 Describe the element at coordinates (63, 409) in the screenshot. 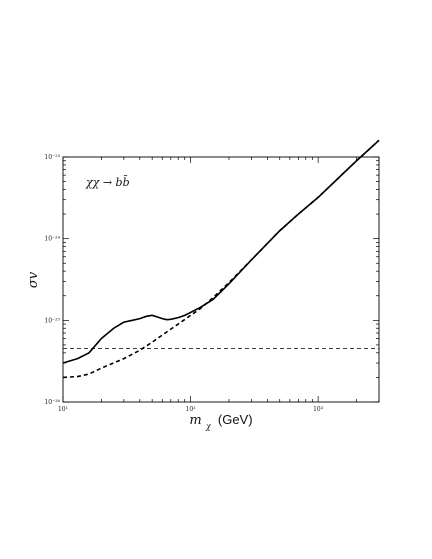

I see `x-tick-label: 10¹` at that location.